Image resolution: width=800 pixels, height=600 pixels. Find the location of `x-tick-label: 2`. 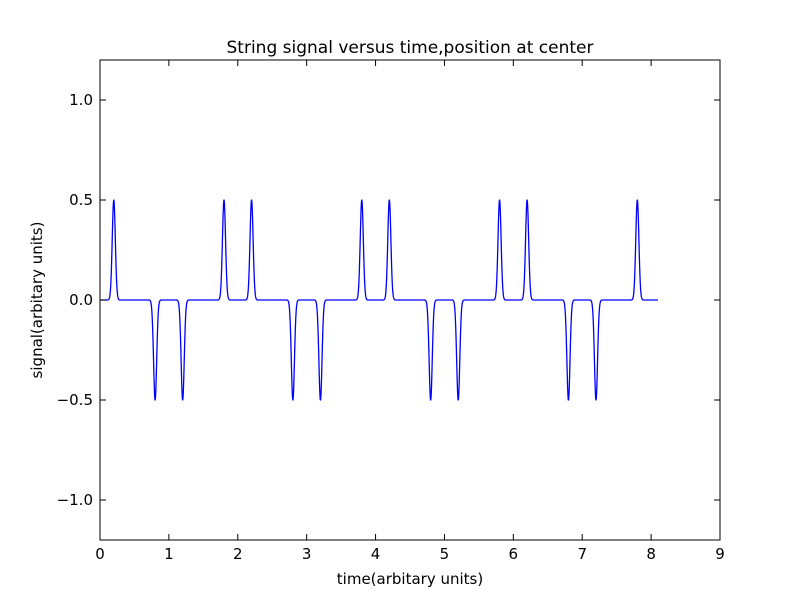

x-tick-label: 2 is located at coordinates (238, 554).